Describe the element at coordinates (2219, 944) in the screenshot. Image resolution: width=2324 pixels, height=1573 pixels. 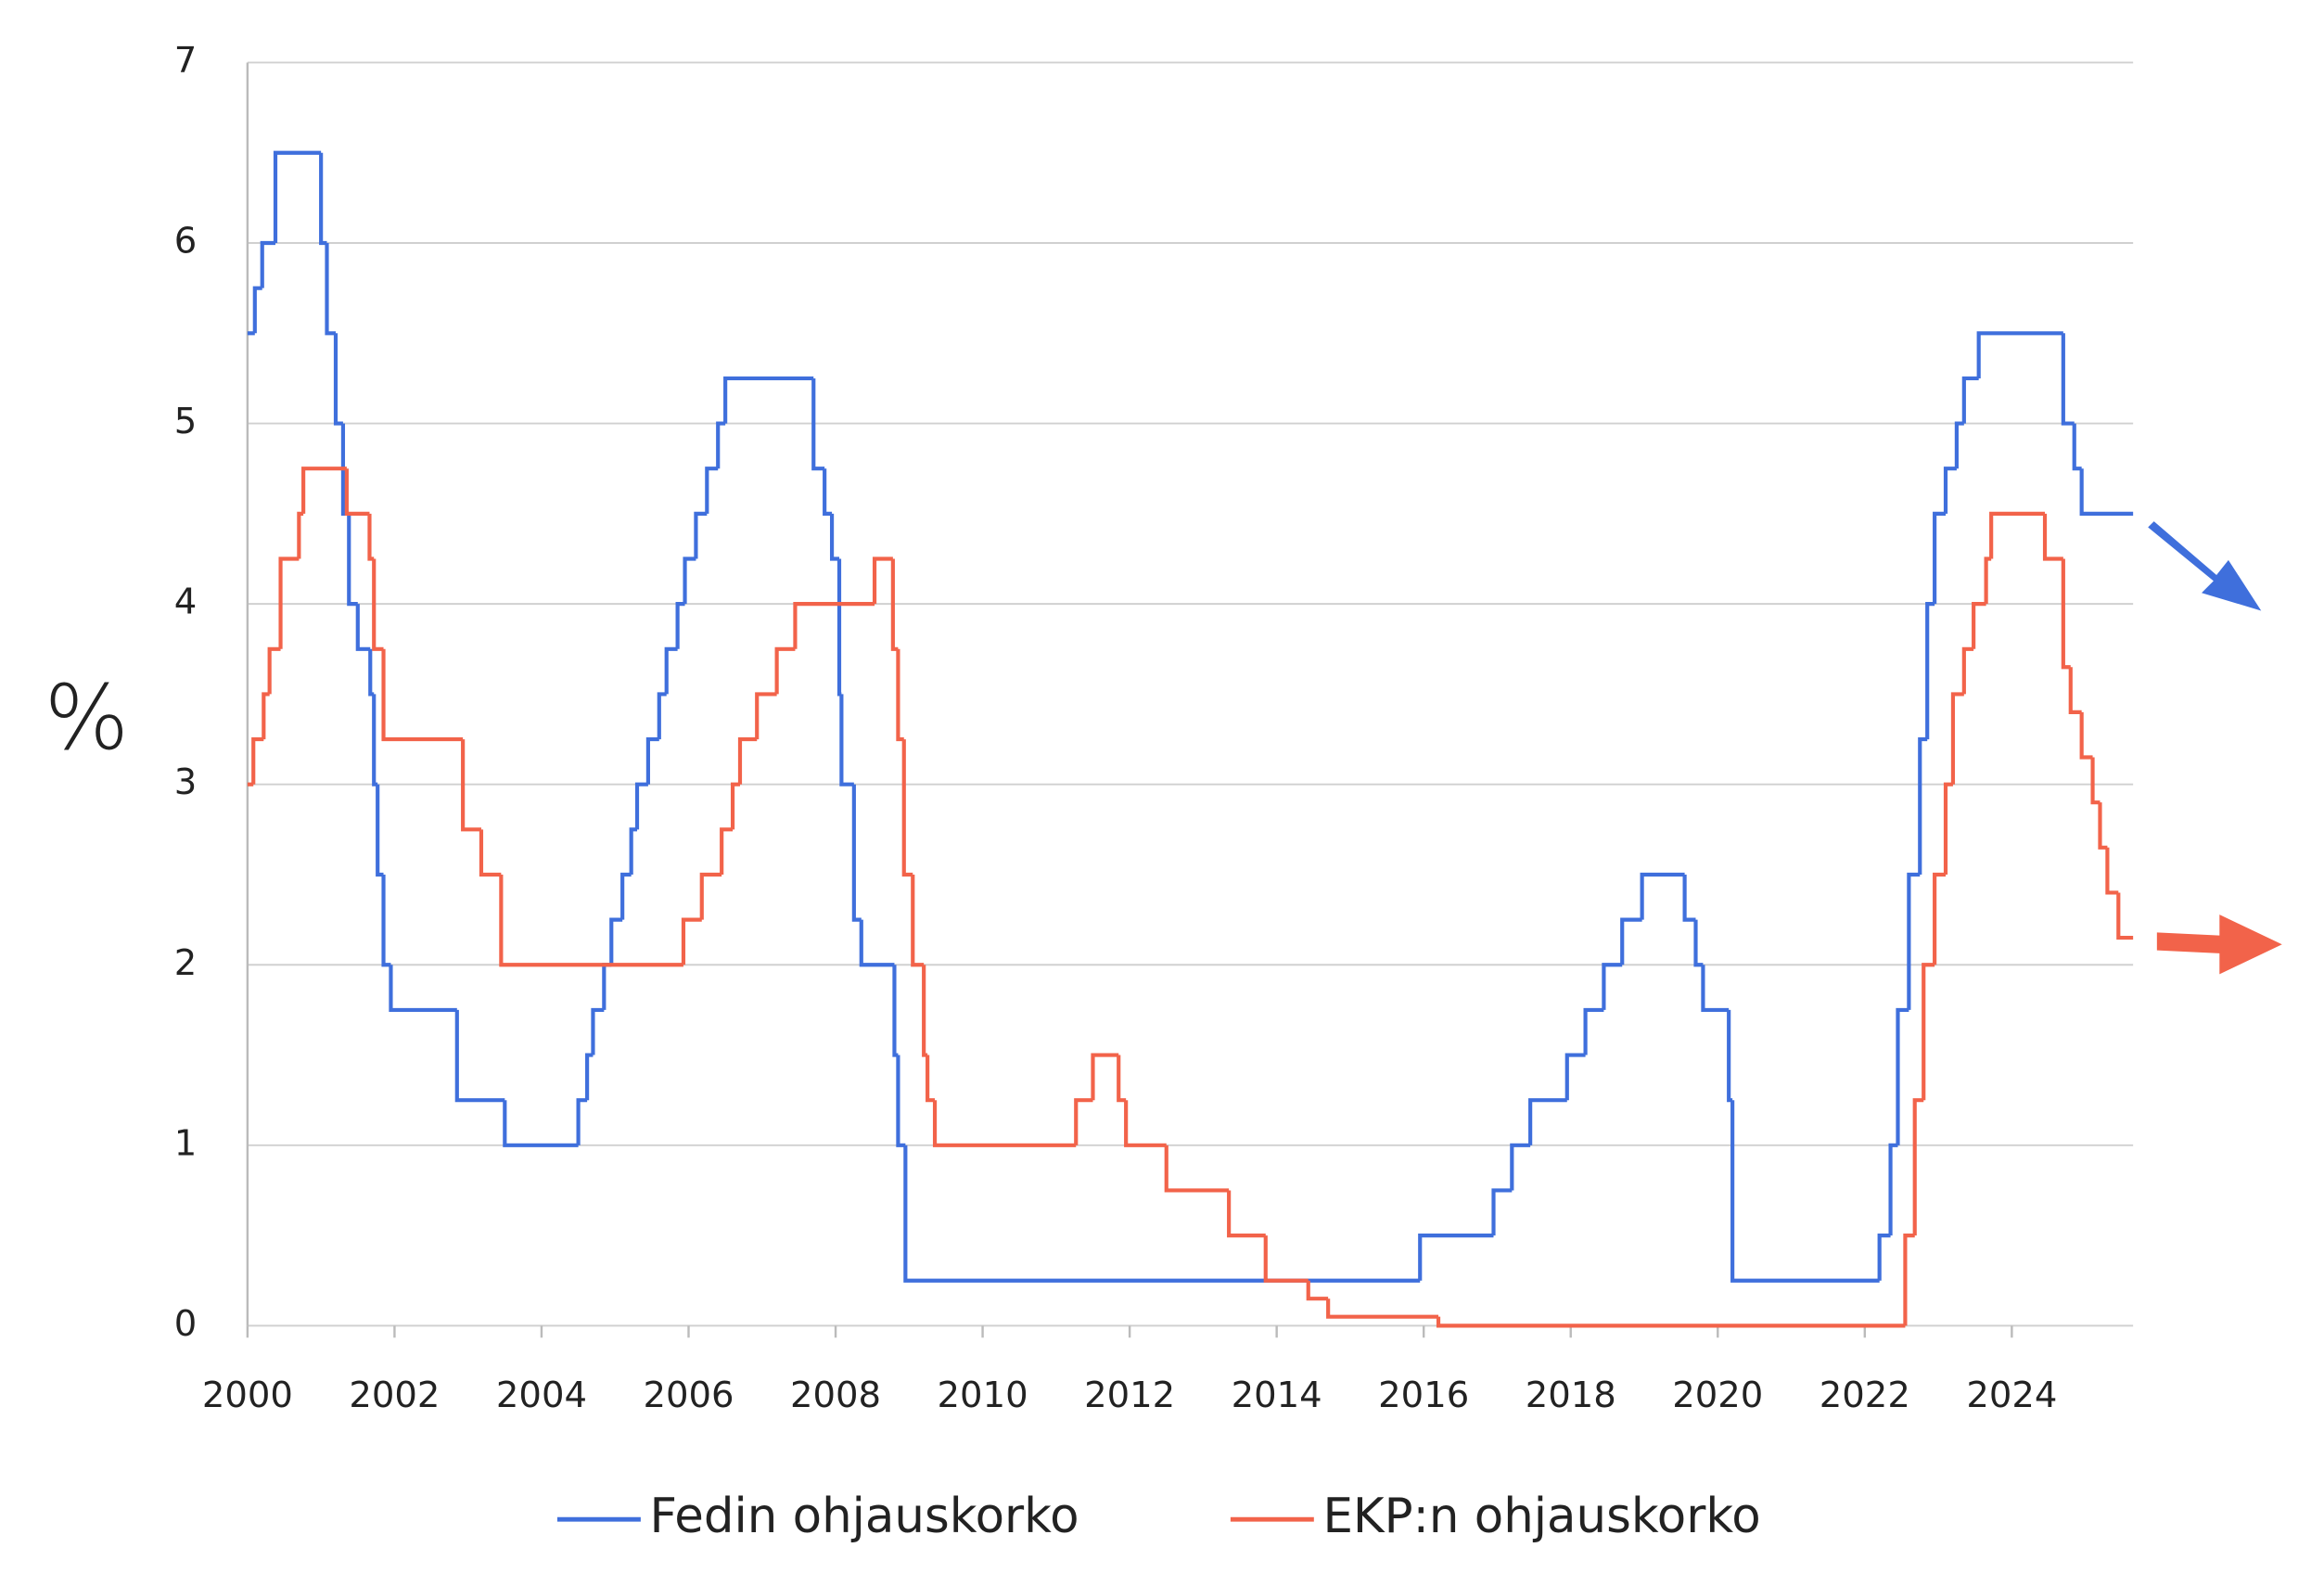
I see `arrow-right` at that location.